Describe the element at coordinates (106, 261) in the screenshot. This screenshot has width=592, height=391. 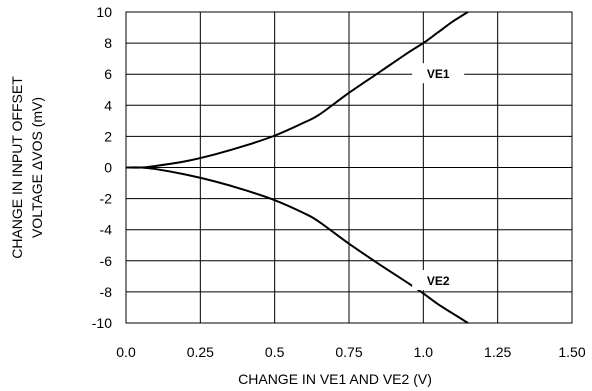
I see `y-tick-label: -6` at that location.